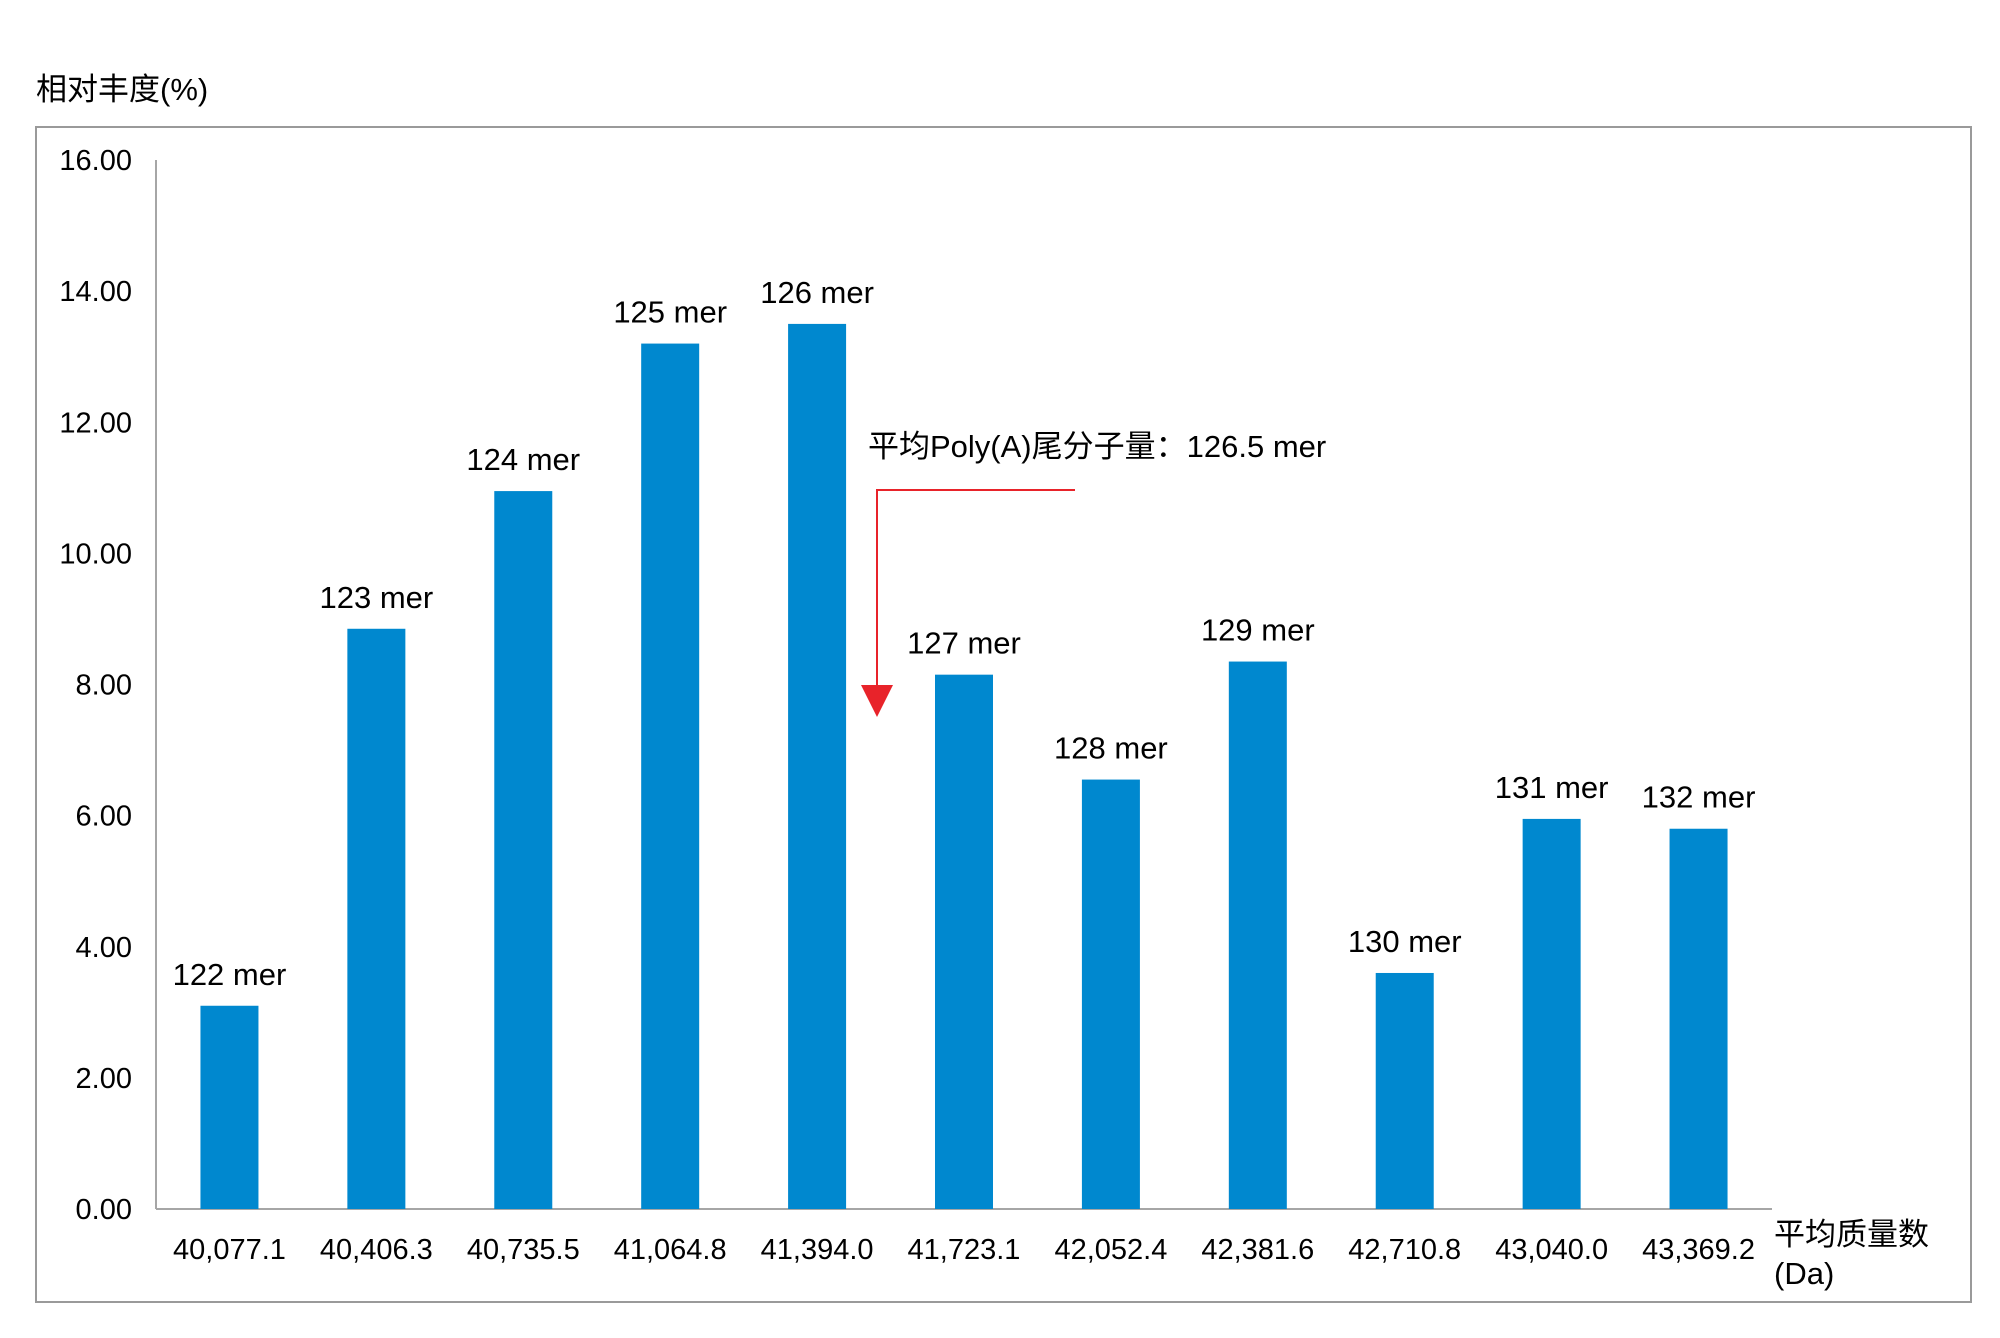 Image resolution: width=2000 pixels, height=1338 pixels. What do you see at coordinates (1110, 1250) in the screenshot?
I see `x-tick-label: 42,052.4` at bounding box center [1110, 1250].